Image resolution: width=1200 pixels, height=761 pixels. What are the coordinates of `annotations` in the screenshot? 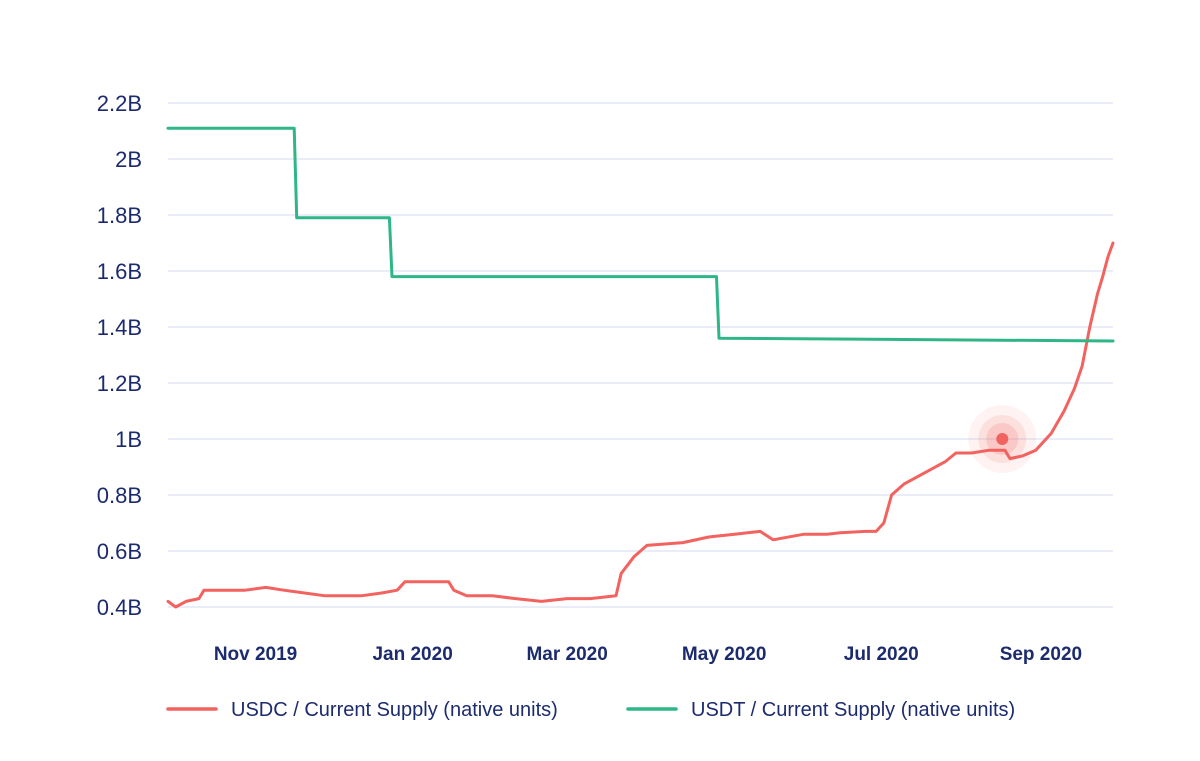 It's located at (1002, 439).